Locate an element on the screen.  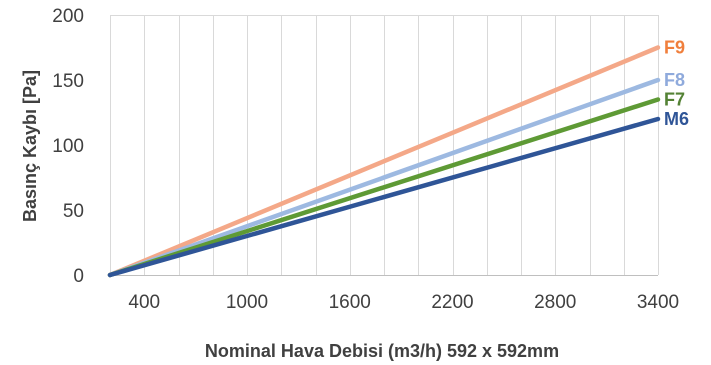
x-tick-label: 3400 is located at coordinates (658, 302).